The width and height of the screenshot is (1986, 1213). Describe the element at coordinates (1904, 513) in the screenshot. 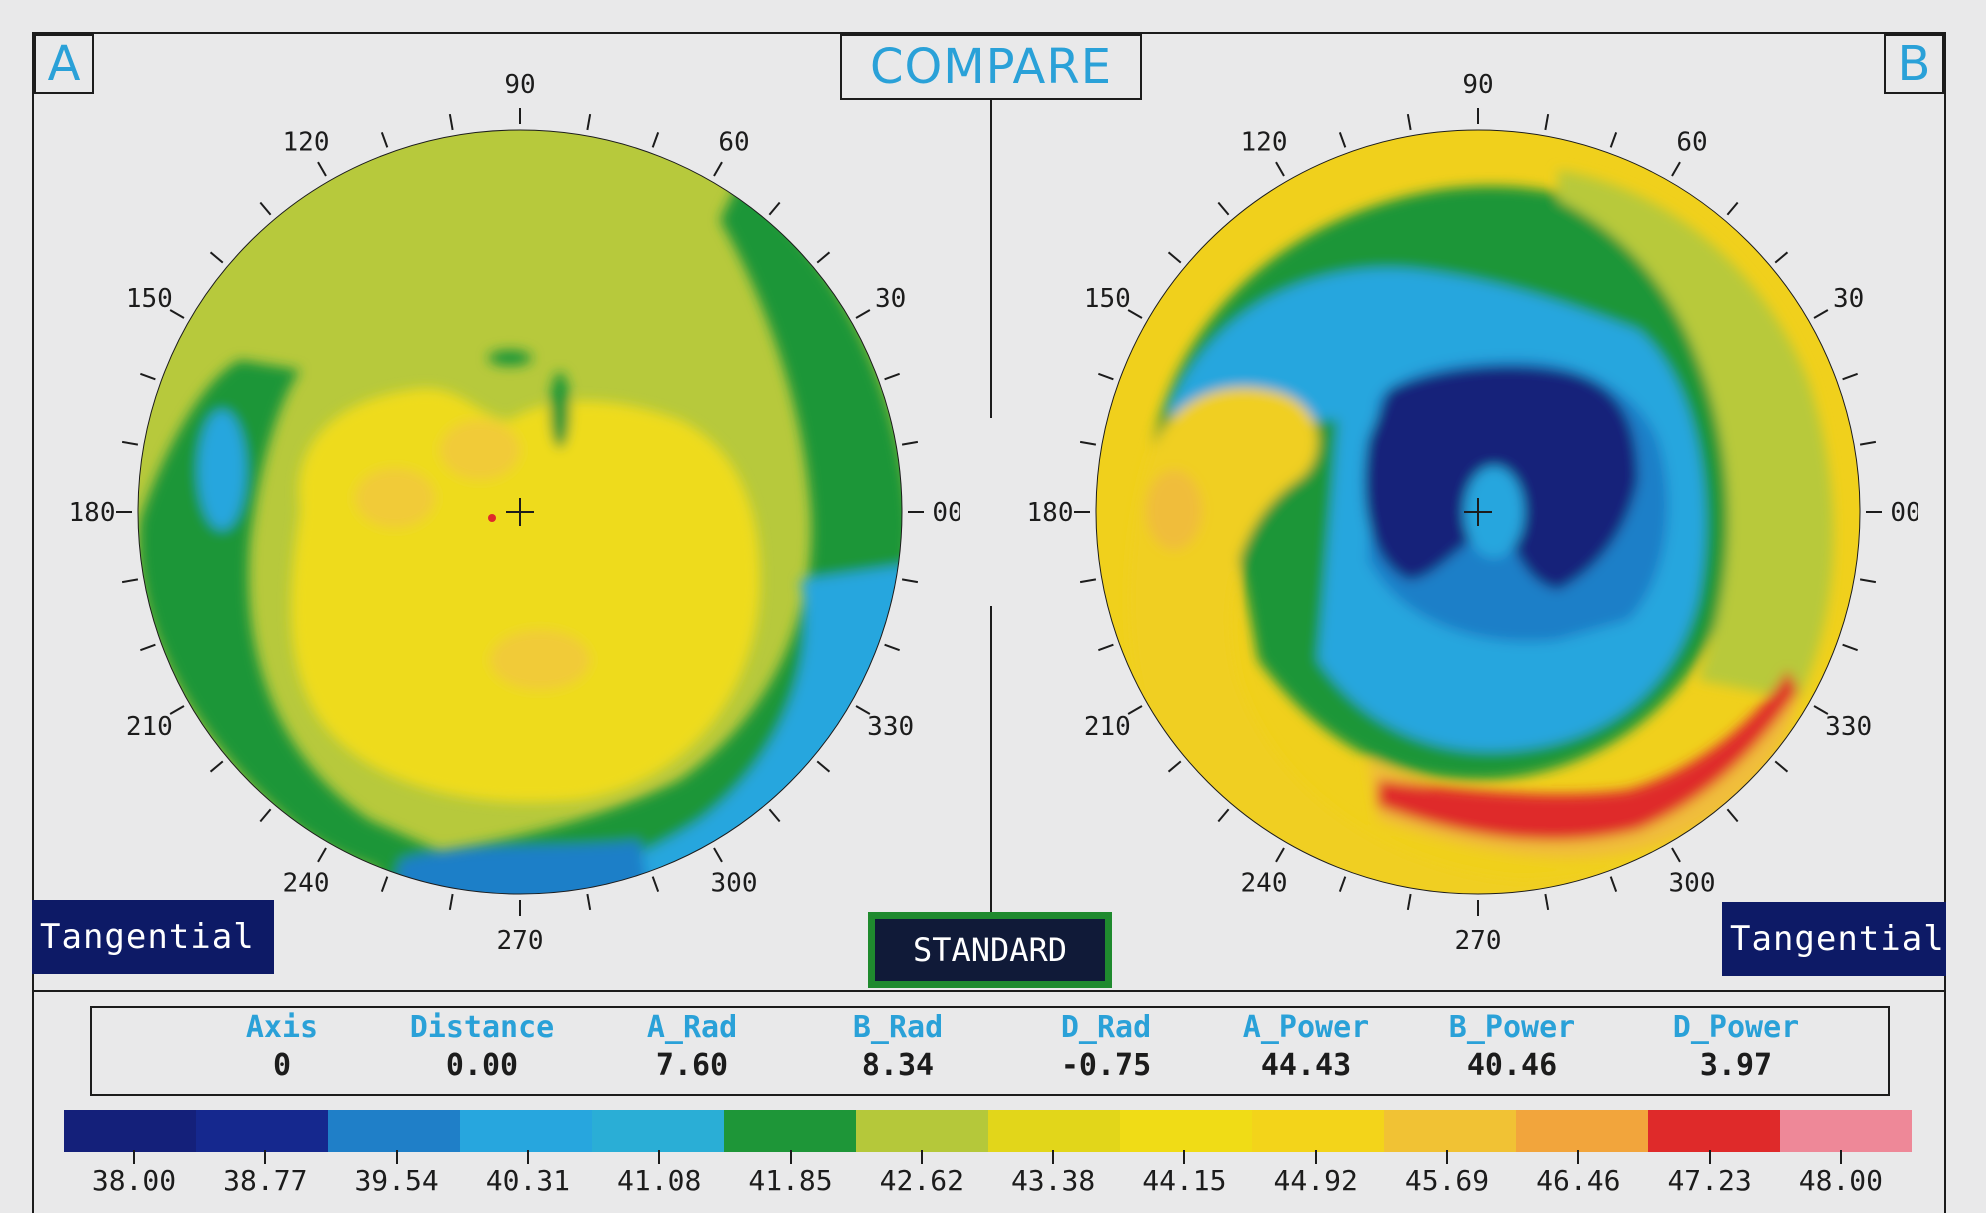

I see `map-b-axis-label: 00` at that location.